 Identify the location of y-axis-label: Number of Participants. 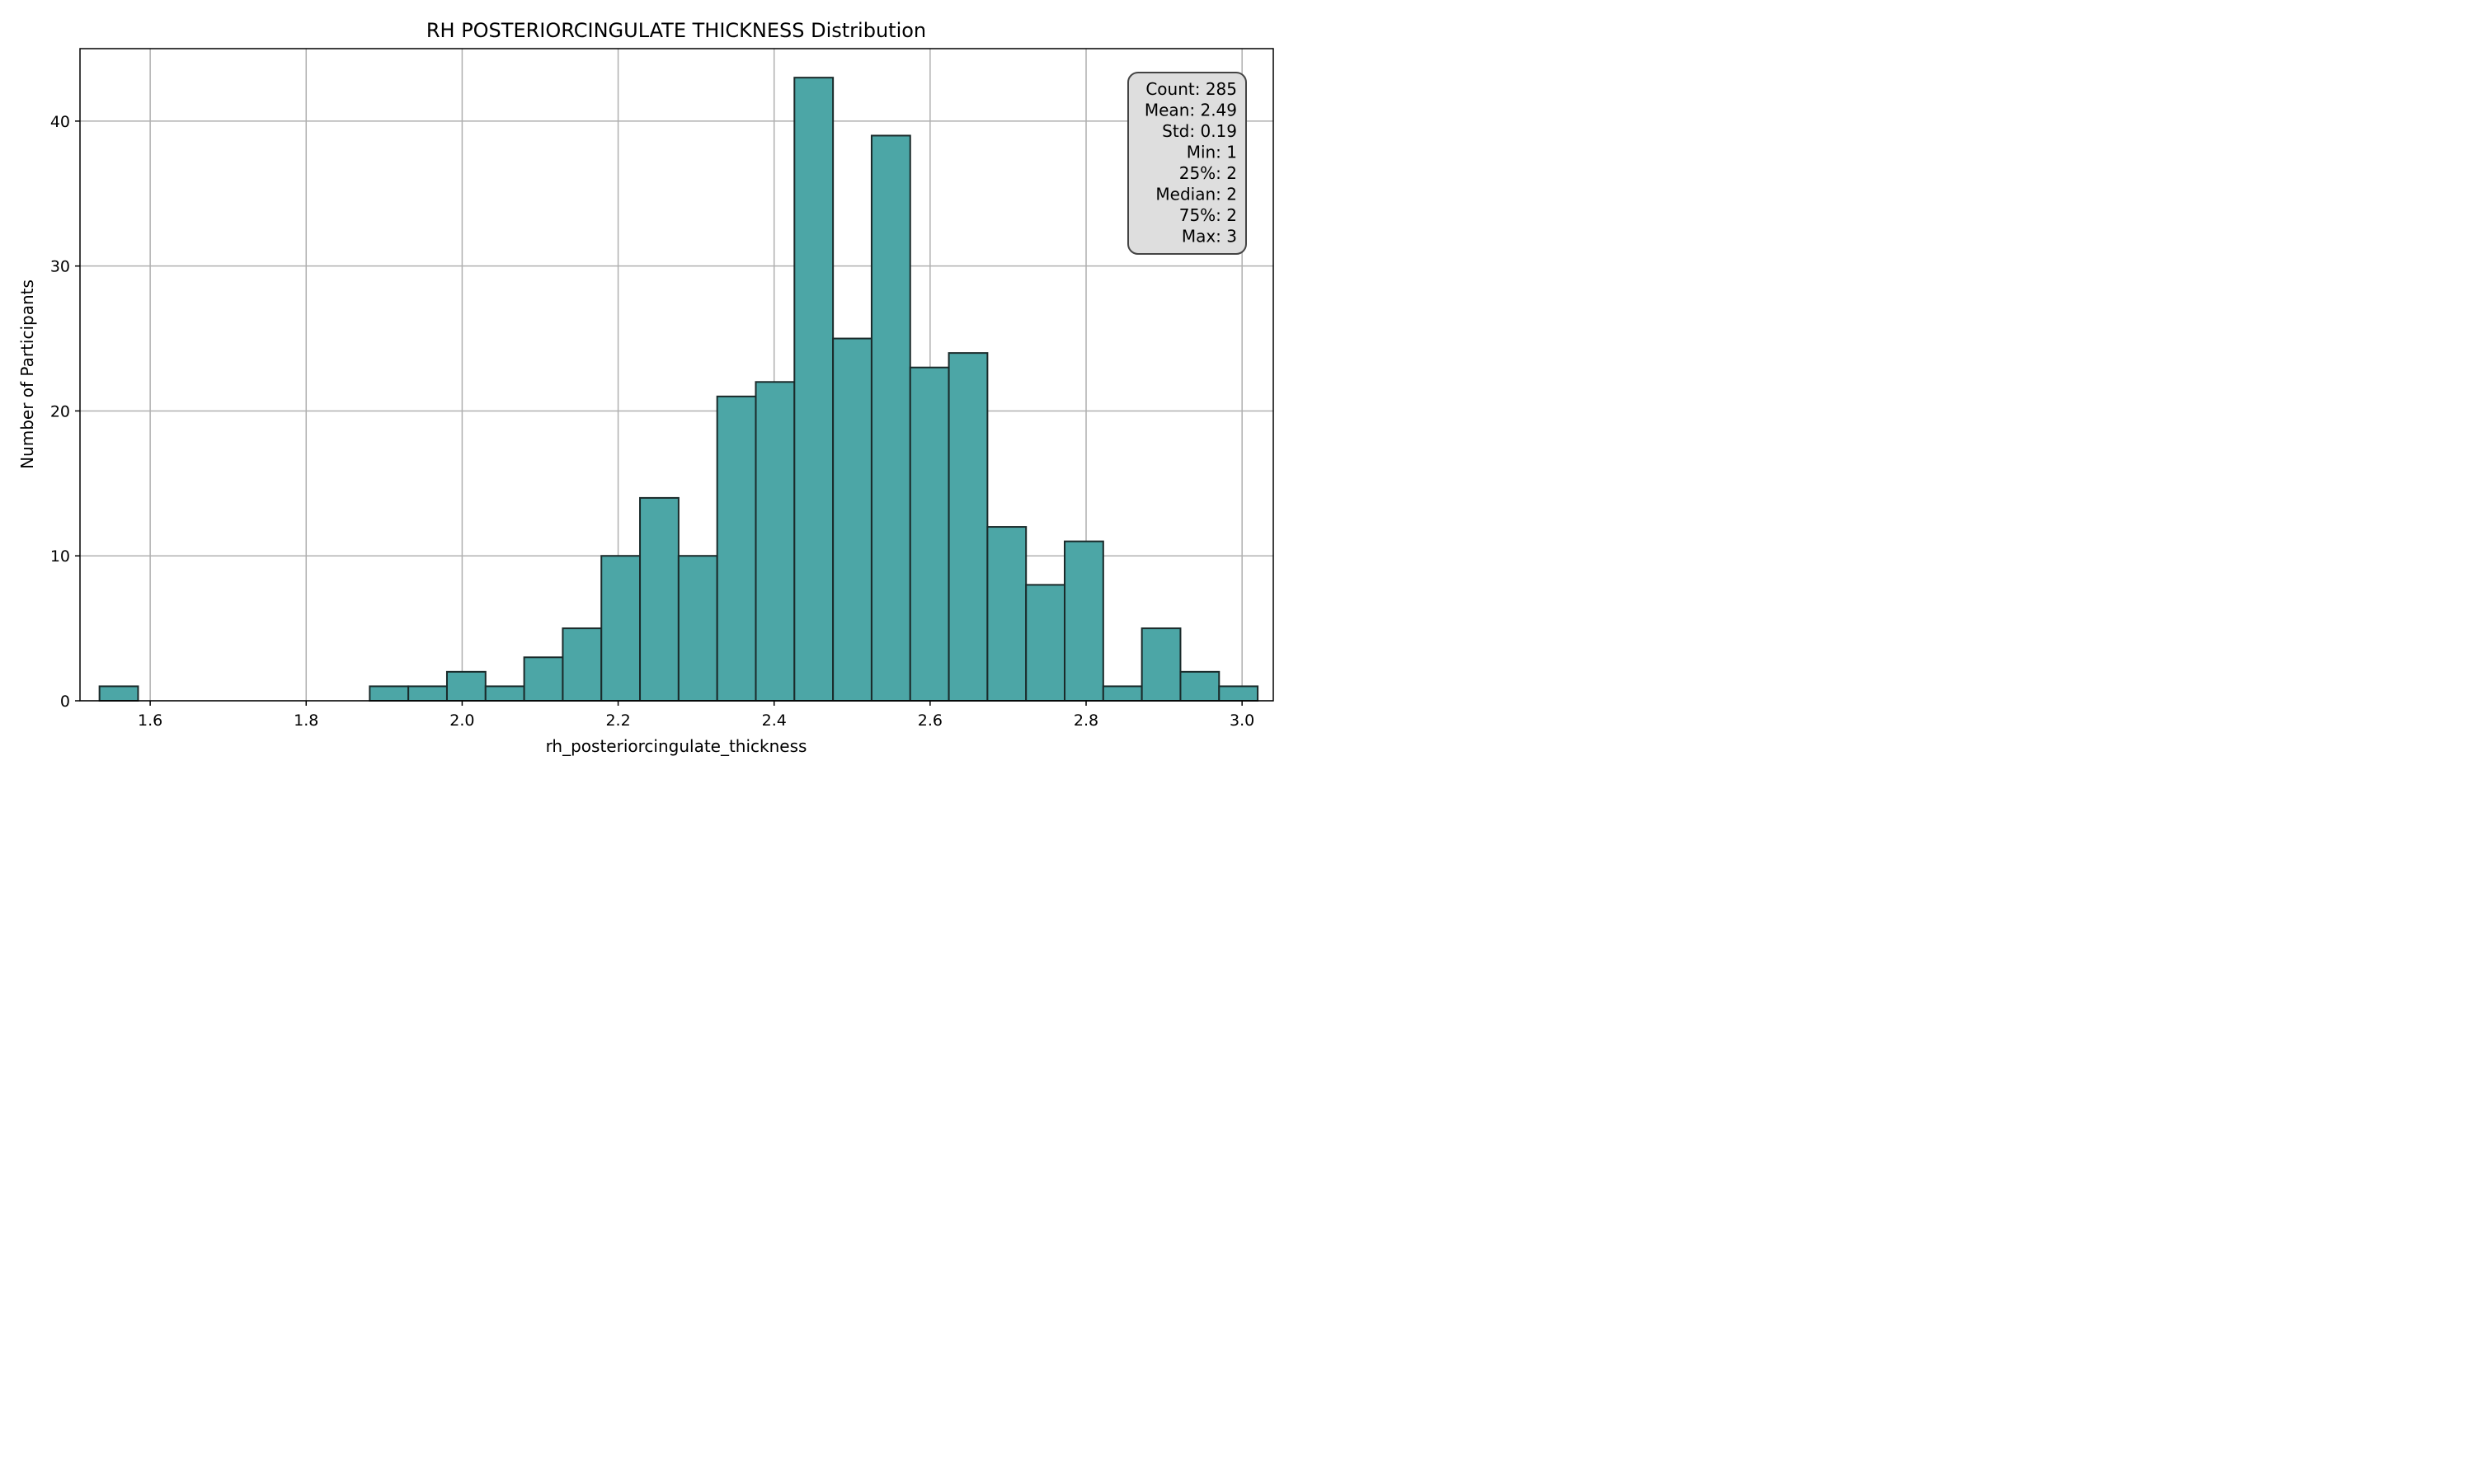
(27, 374).